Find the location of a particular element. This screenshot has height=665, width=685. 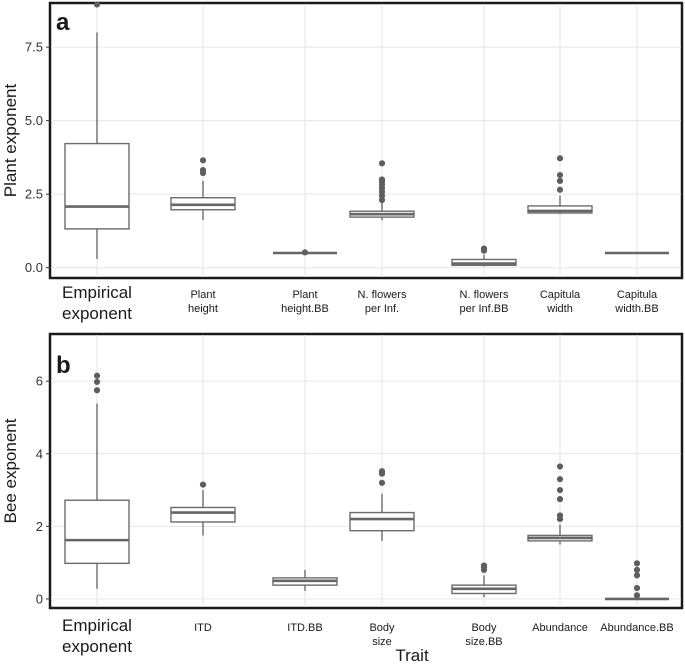

y-tick-label: 2 is located at coordinates (39, 526).